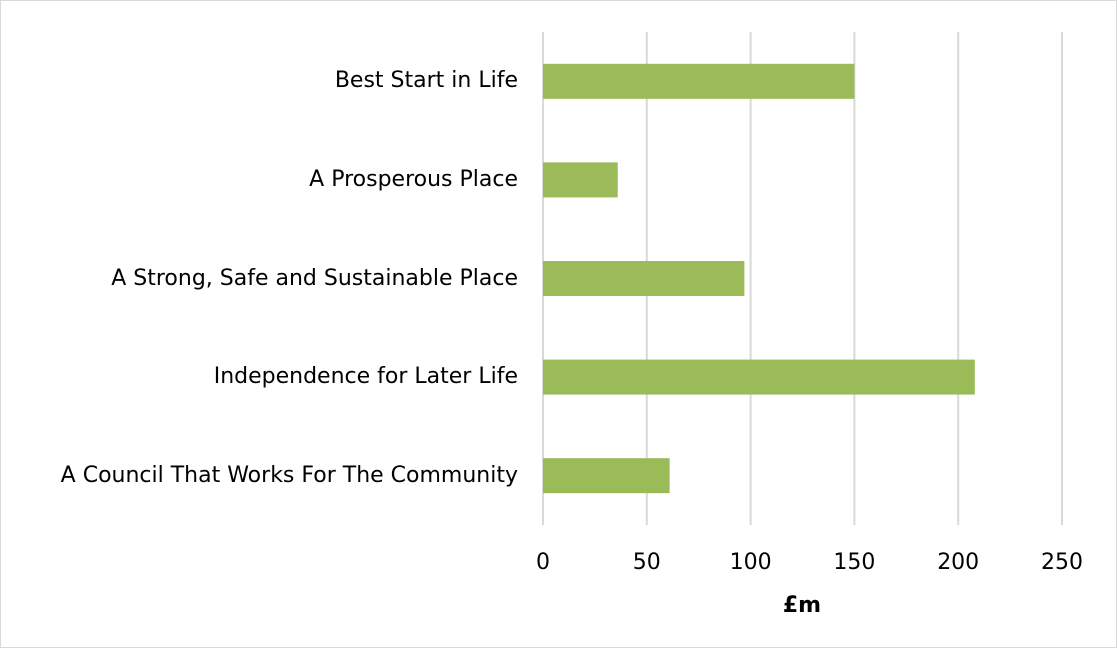  I want to click on y-tick-label: A Strong, Safe and Sustainable Place, so click(314, 278).